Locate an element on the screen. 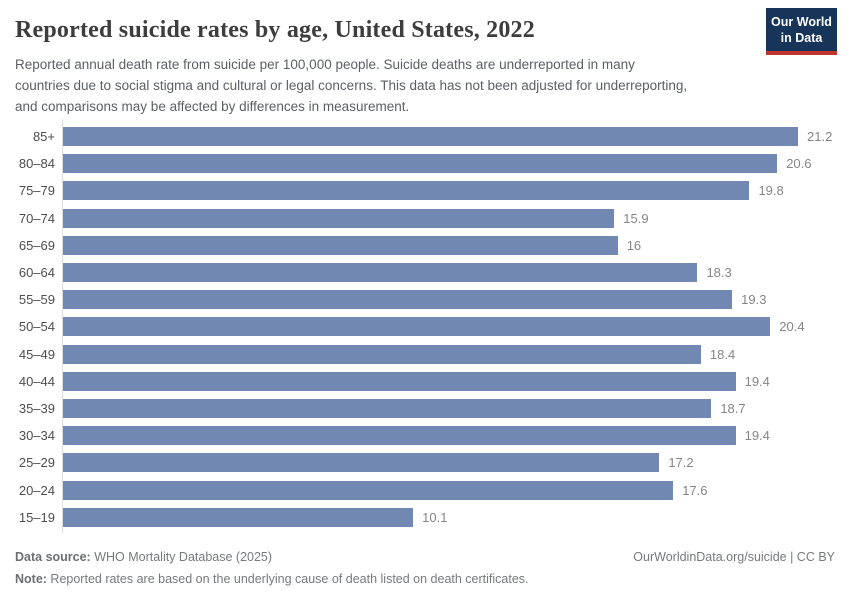  bar-track: 18.7 is located at coordinates (449, 408).